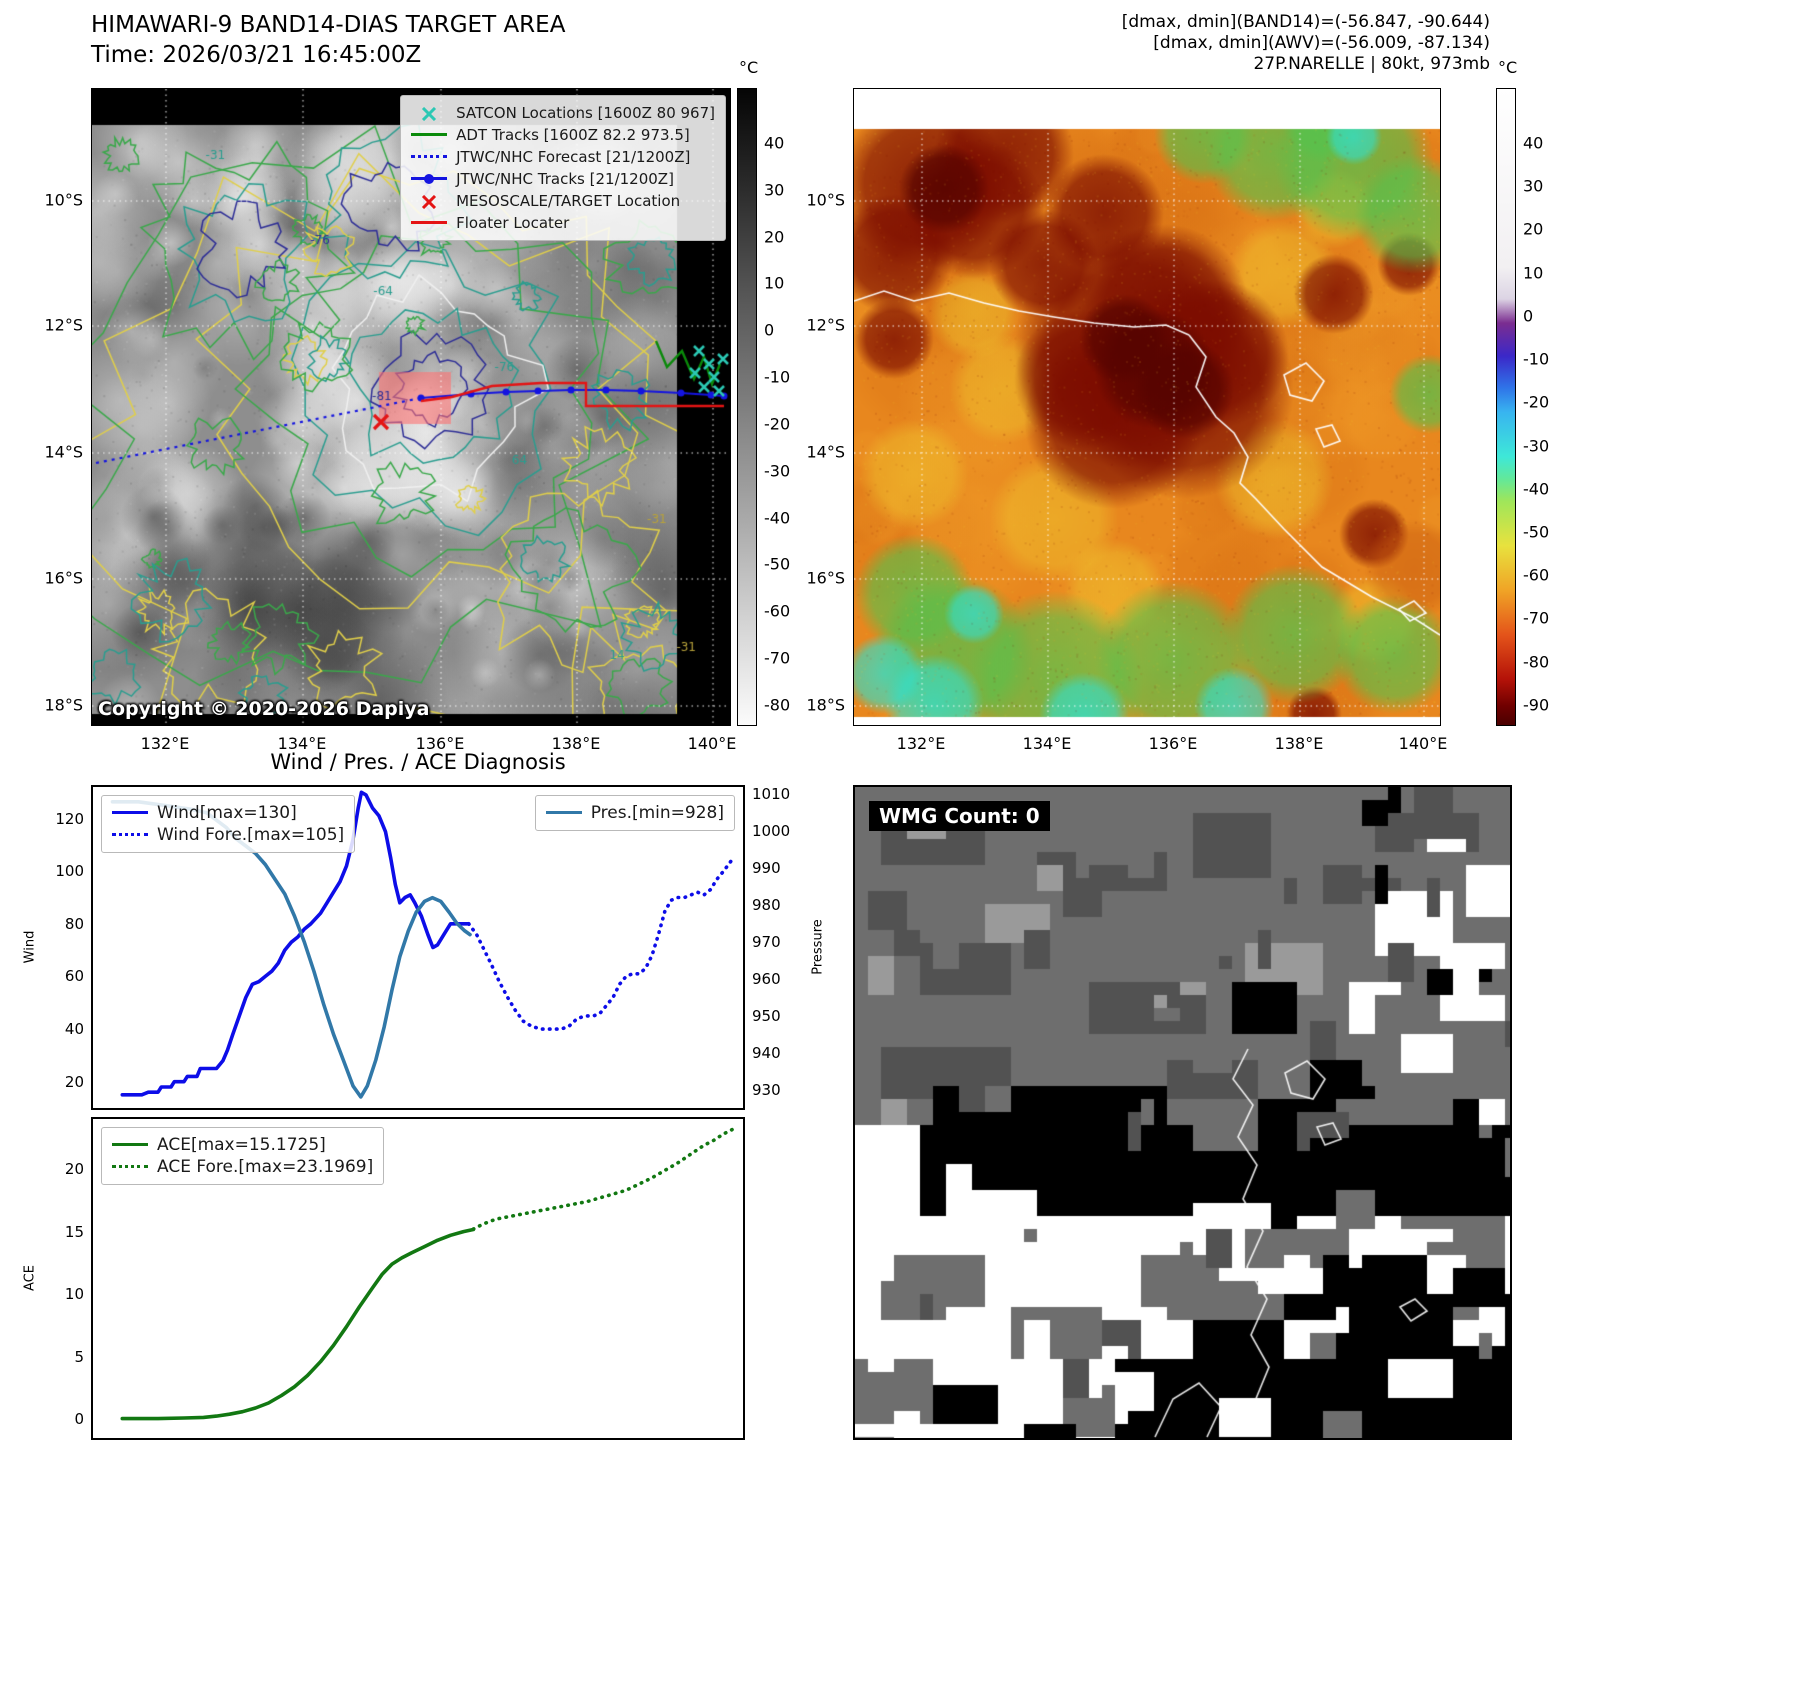 This screenshot has width=1797, height=1690. I want to click on band14-x-tick: 134°E, so click(302, 743).